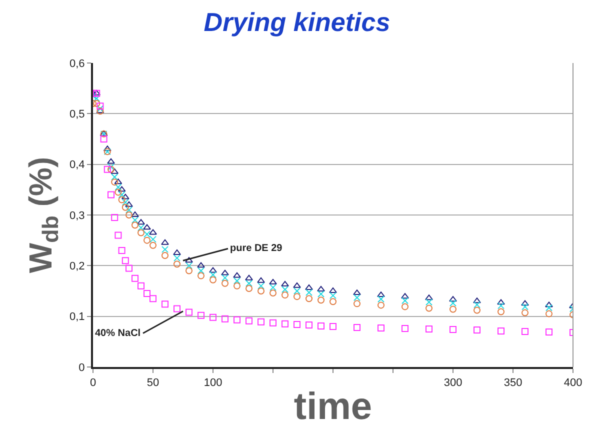 This screenshot has height=439, width=594. What do you see at coordinates (453, 383) in the screenshot?
I see `x-tick-label: 300` at bounding box center [453, 383].